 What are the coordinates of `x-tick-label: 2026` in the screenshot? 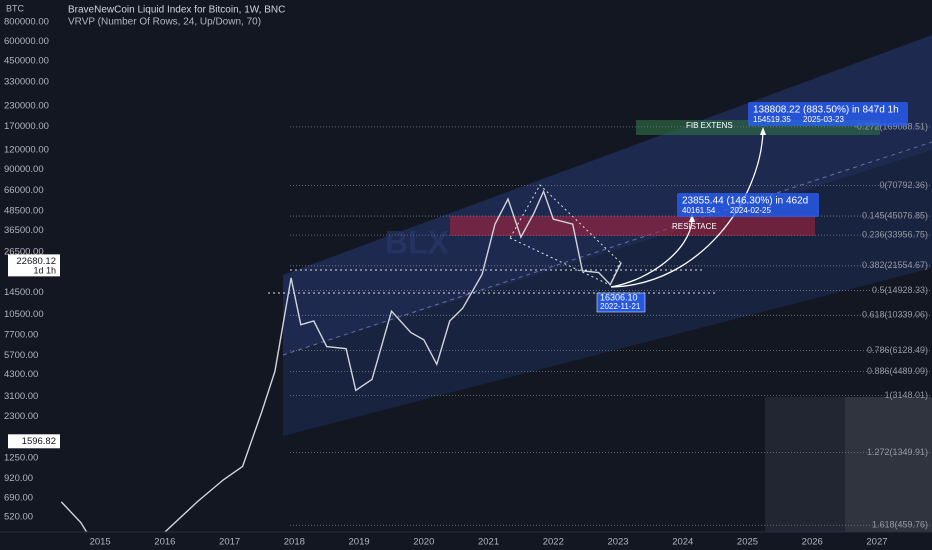 It's located at (812, 542).